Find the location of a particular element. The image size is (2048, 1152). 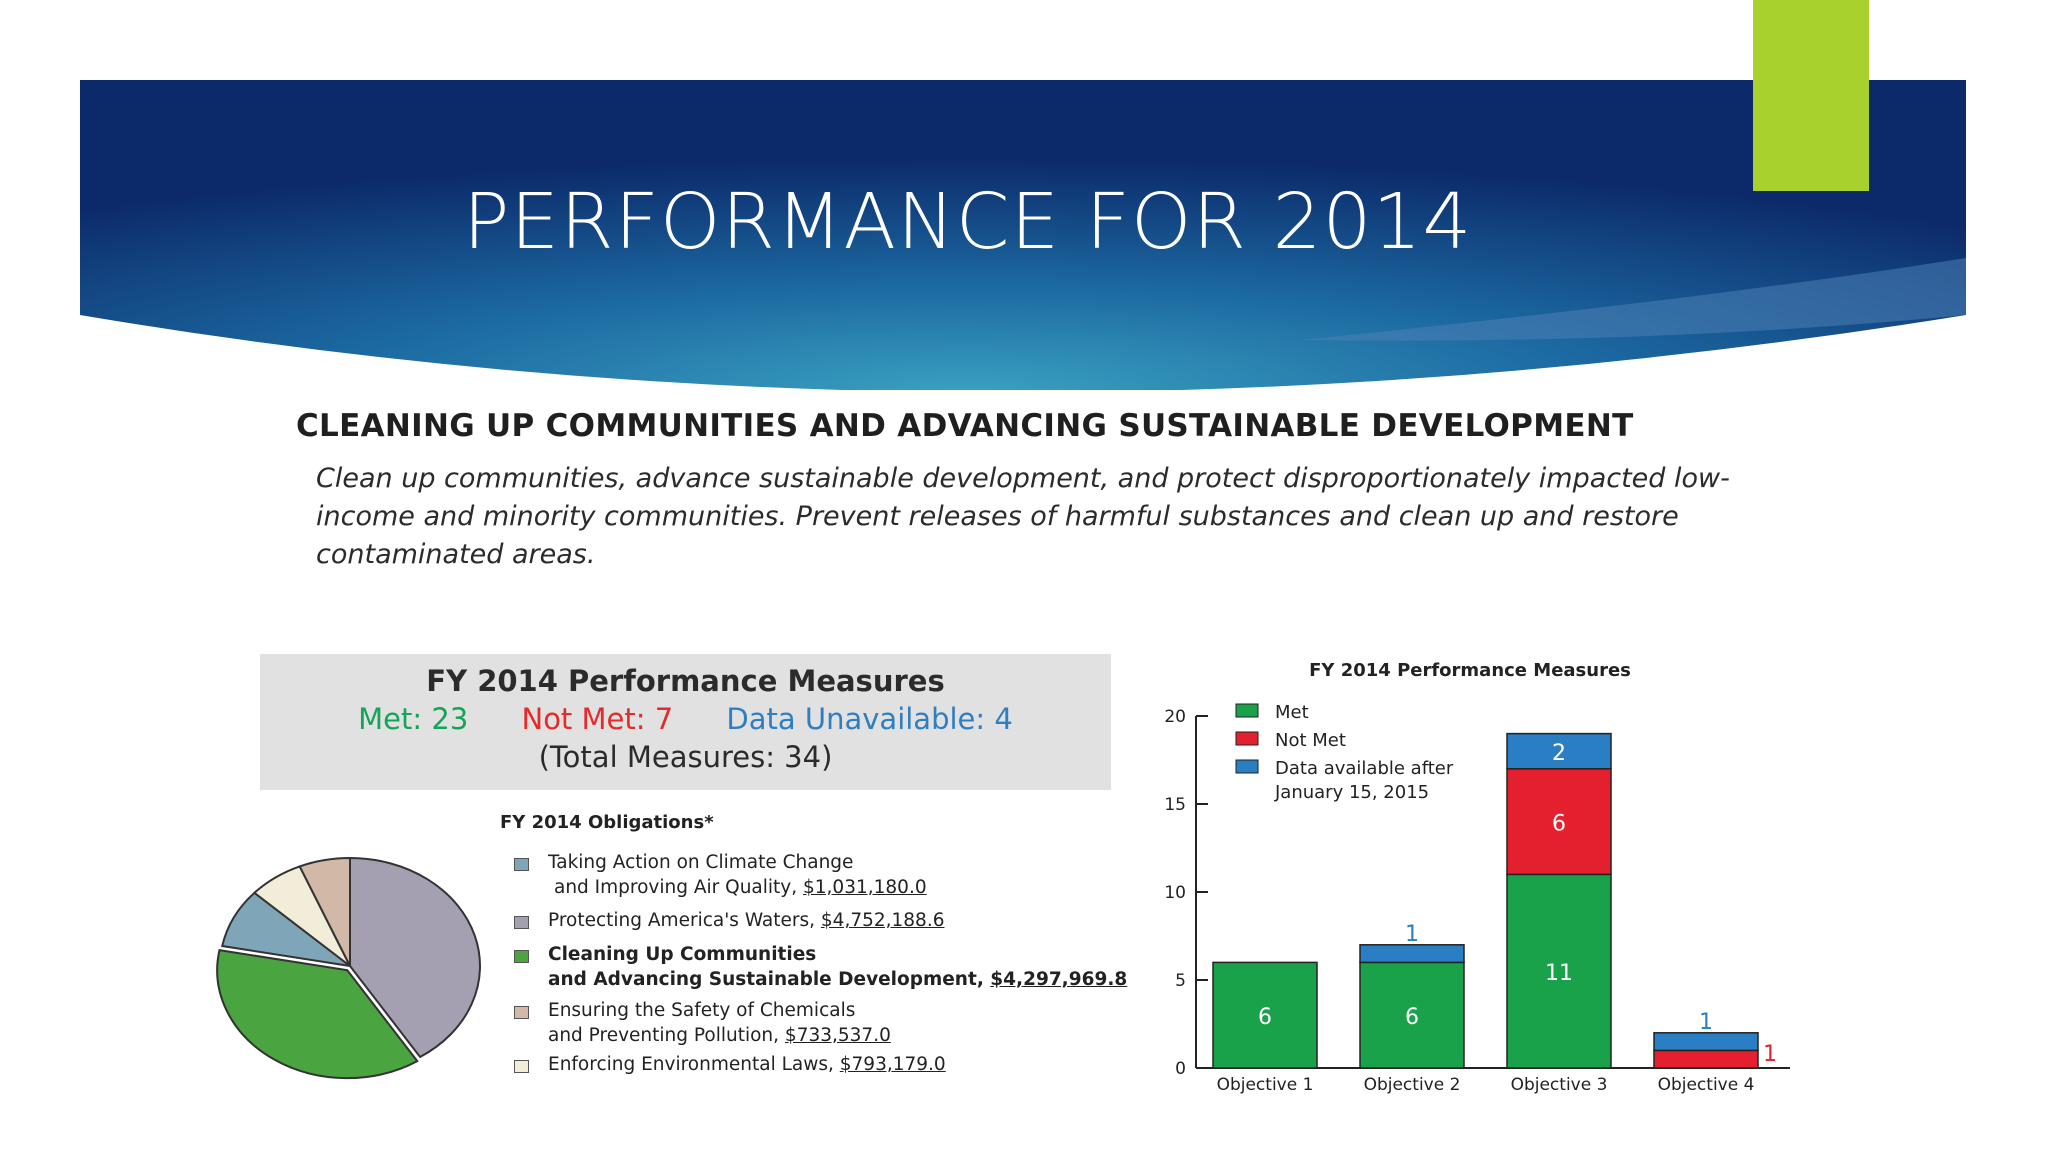

legend-amount: $733,537.0 is located at coordinates (837, 1035).